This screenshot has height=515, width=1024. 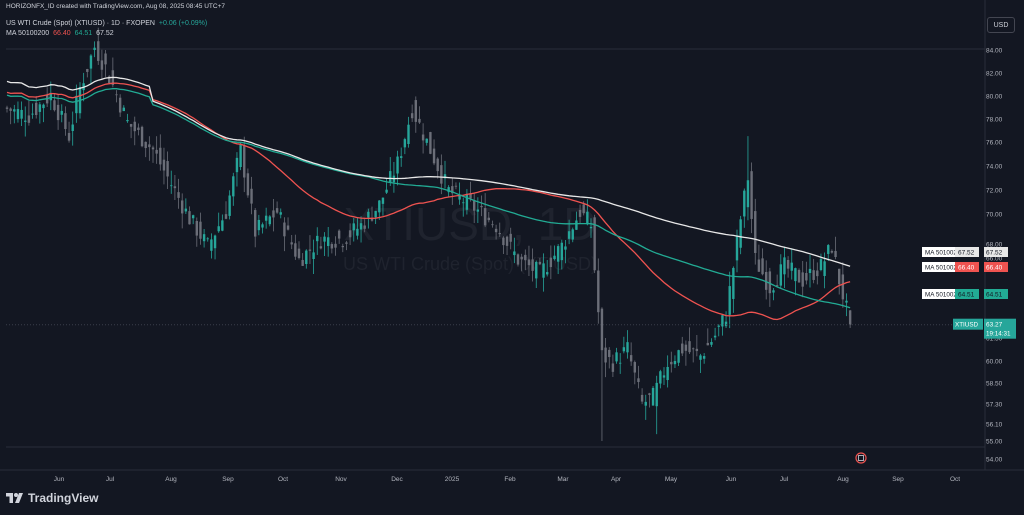 What do you see at coordinates (994, 120) in the screenshot?
I see `y-tick-label: 78.00` at bounding box center [994, 120].